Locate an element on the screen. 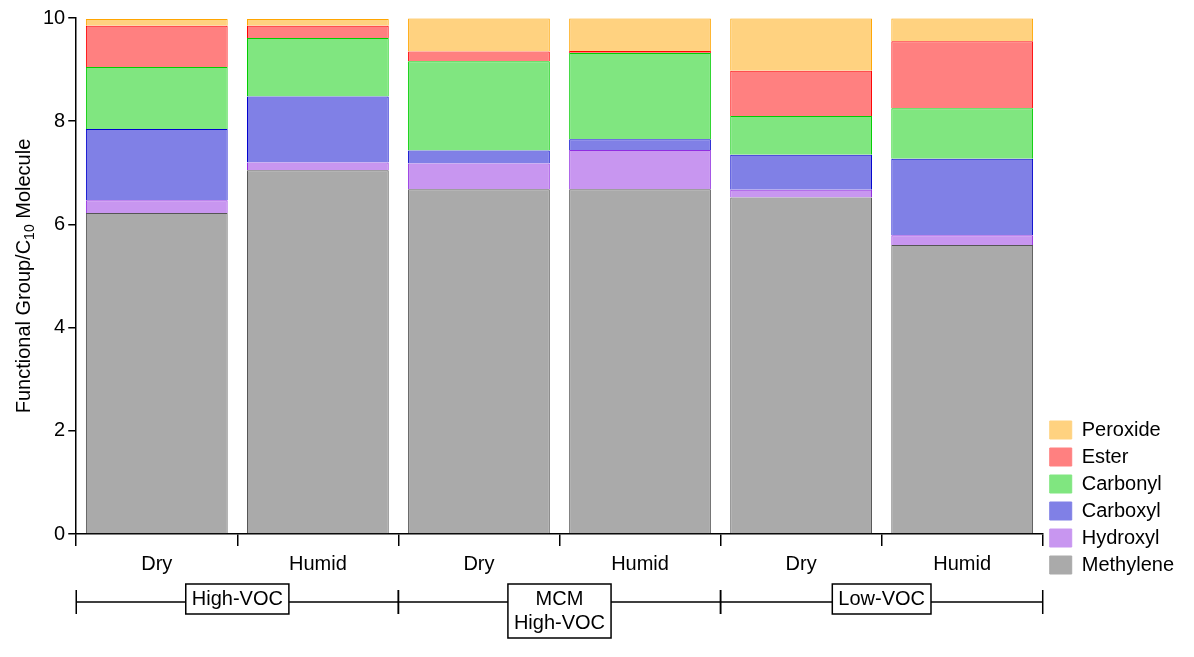 Image resolution: width=1194 pixels, height=657 pixels. legend-label: Peroxide is located at coordinates (1121, 428).